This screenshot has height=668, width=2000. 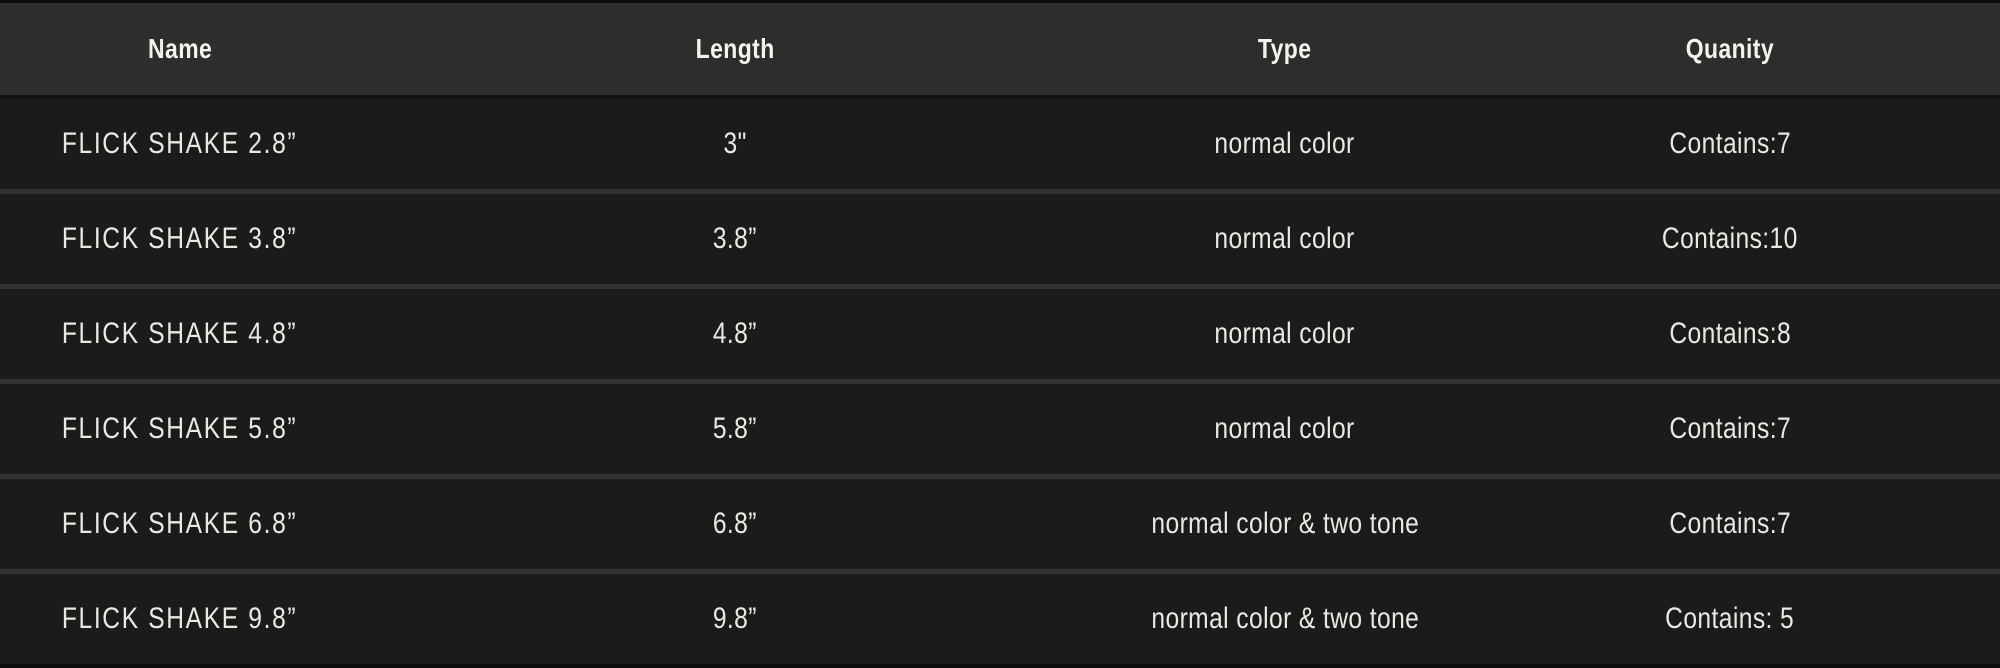 What do you see at coordinates (735, 428) in the screenshot?
I see `cell-length: 5.8”` at bounding box center [735, 428].